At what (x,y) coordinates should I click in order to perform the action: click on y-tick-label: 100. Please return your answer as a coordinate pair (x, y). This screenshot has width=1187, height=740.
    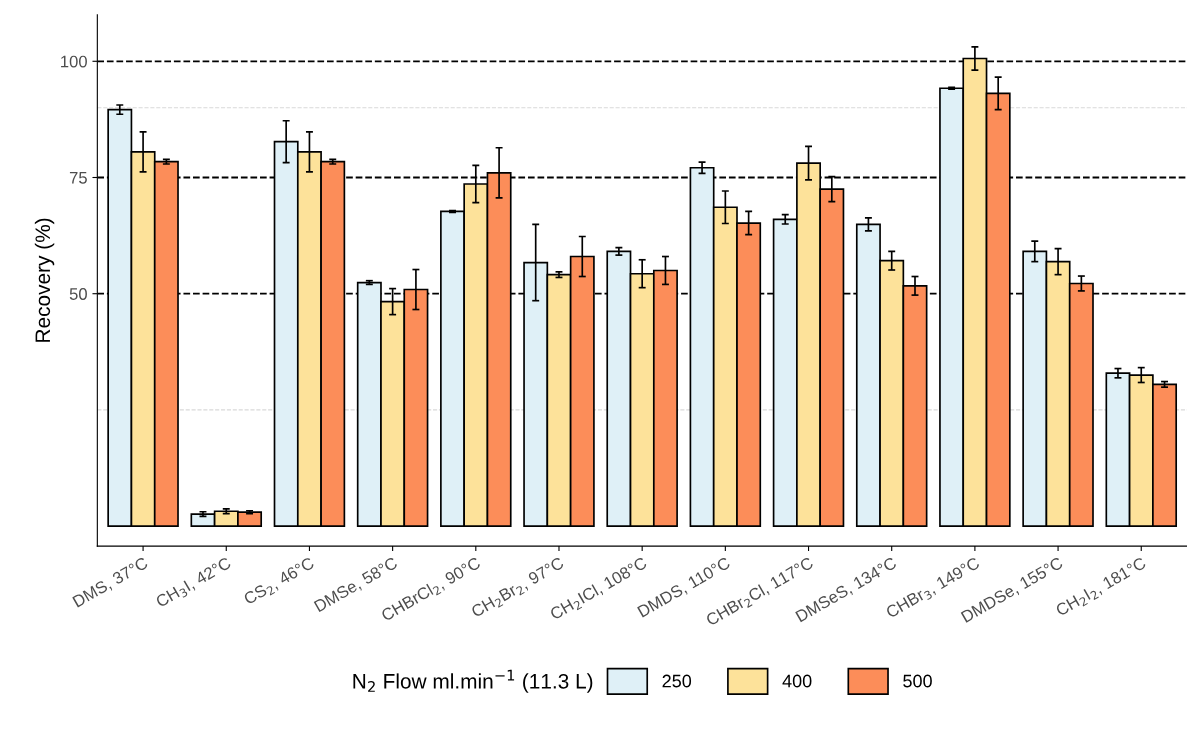
    Looking at the image, I should click on (74, 61).